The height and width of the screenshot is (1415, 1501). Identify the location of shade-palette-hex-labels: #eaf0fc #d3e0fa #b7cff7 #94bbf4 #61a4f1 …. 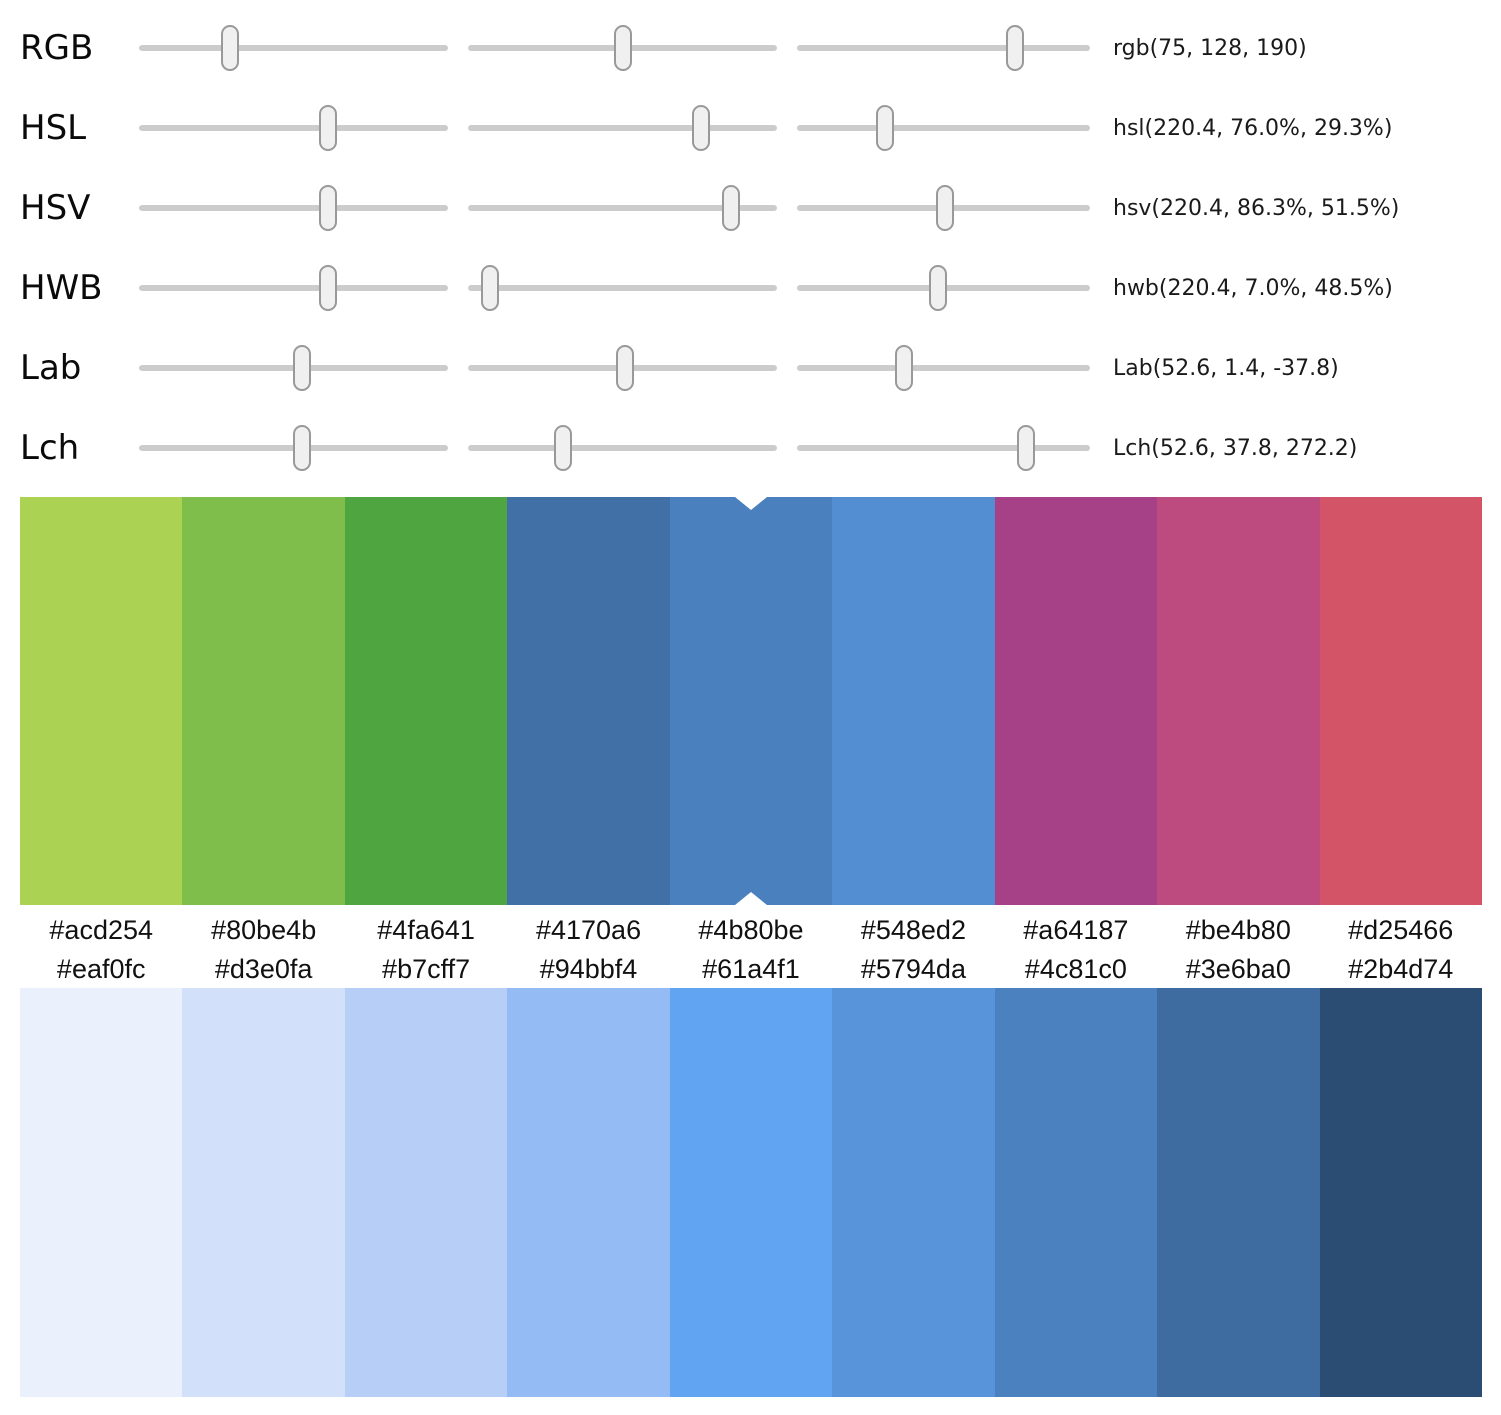
(751, 970).